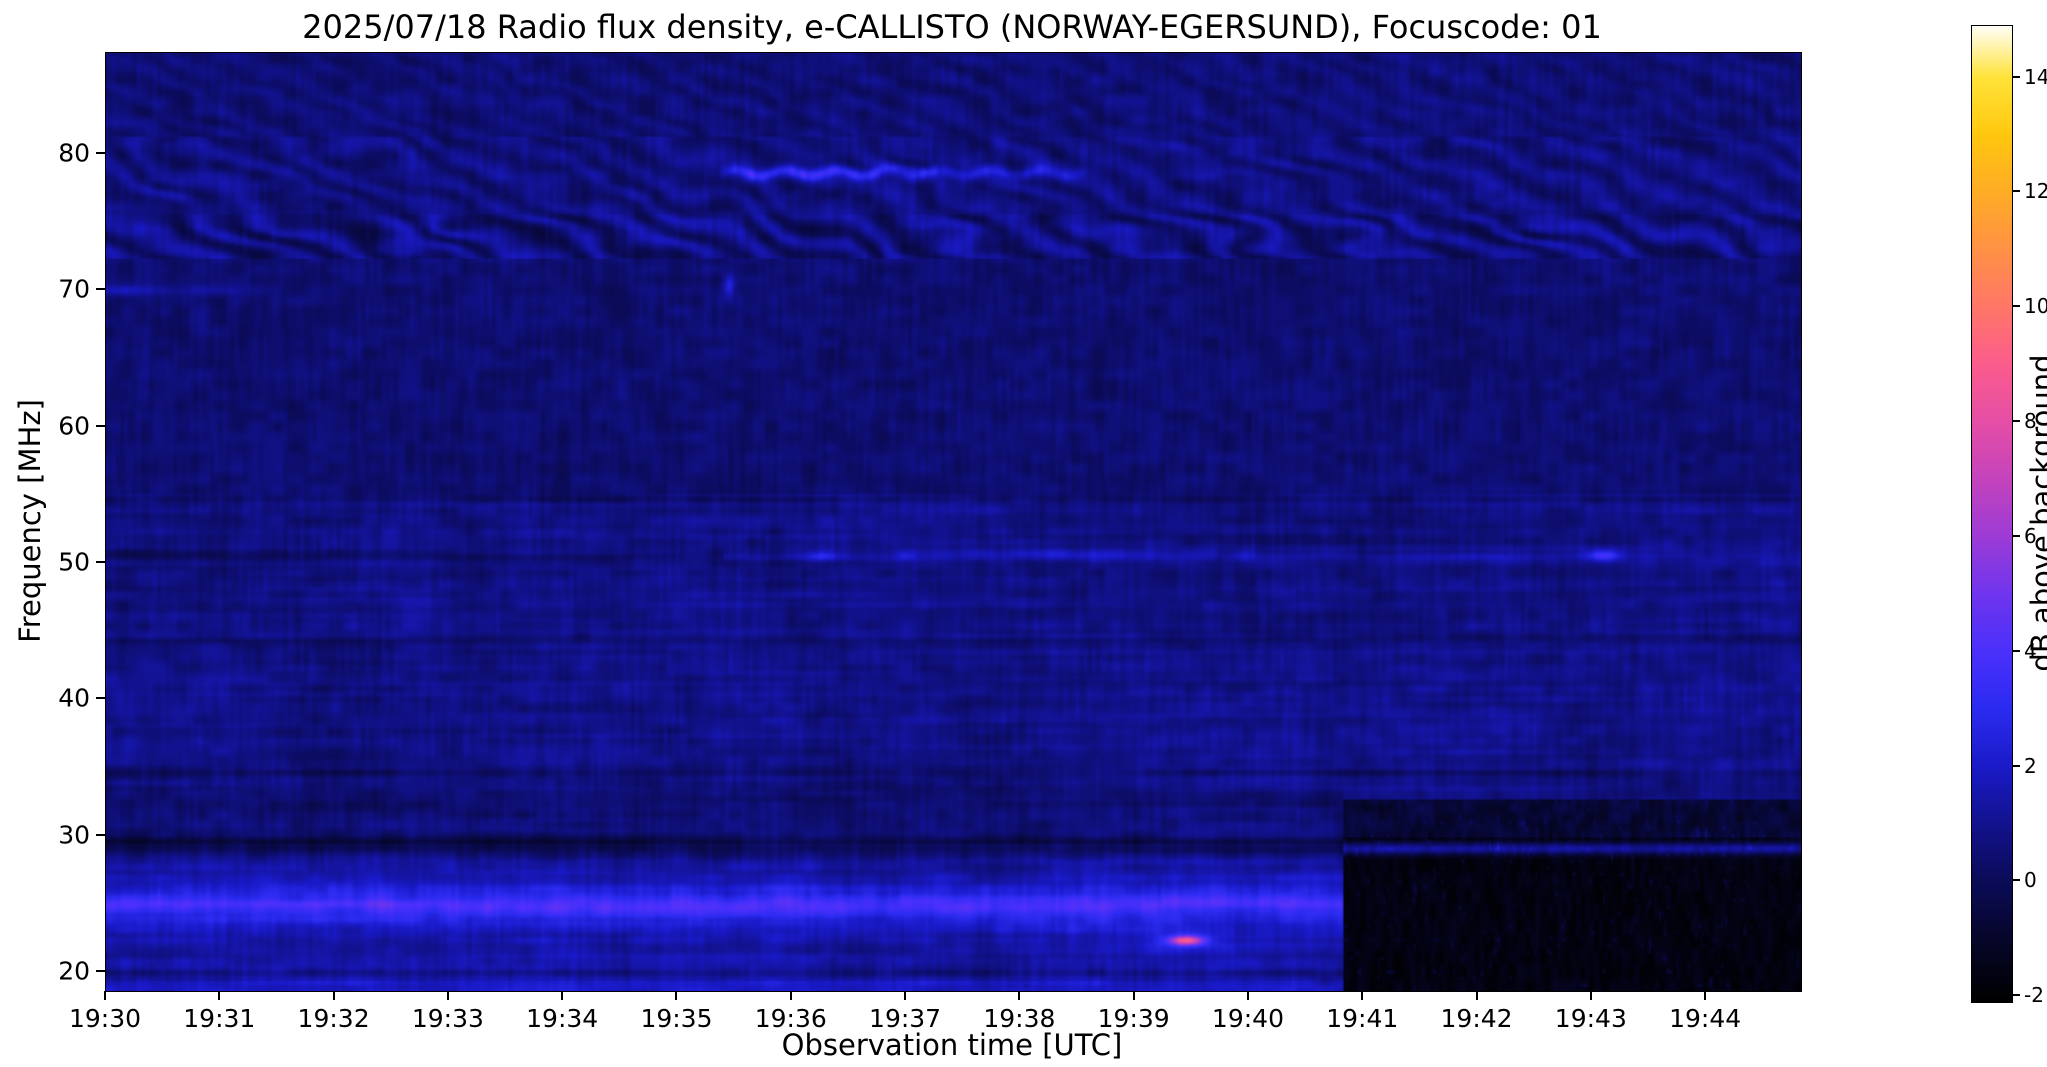 This screenshot has width=2047, height=1067. What do you see at coordinates (2034, 995) in the screenshot?
I see `colorbar-tick-label: -2` at bounding box center [2034, 995].